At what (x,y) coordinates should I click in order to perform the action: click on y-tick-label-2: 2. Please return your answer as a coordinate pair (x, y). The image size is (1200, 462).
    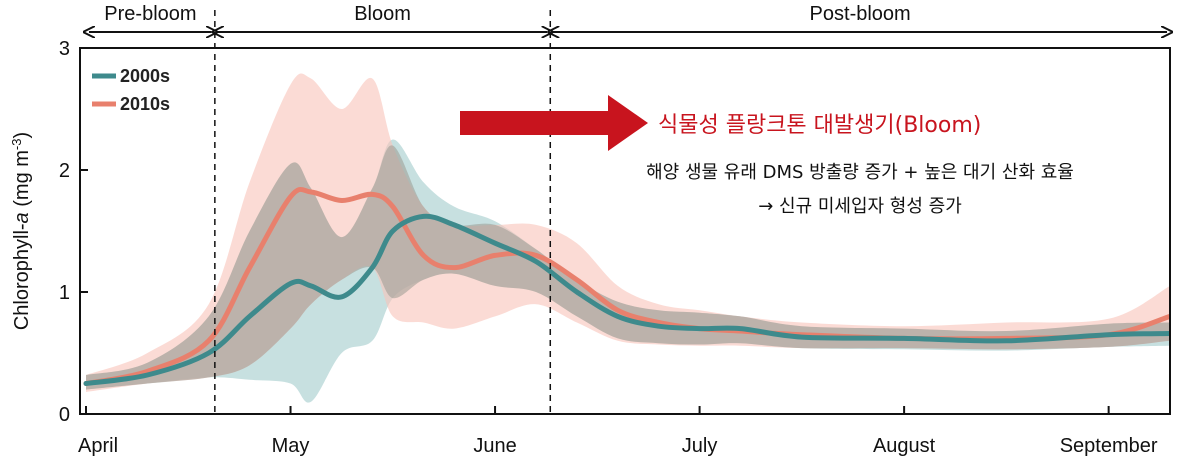
    Looking at the image, I should click on (64, 171).